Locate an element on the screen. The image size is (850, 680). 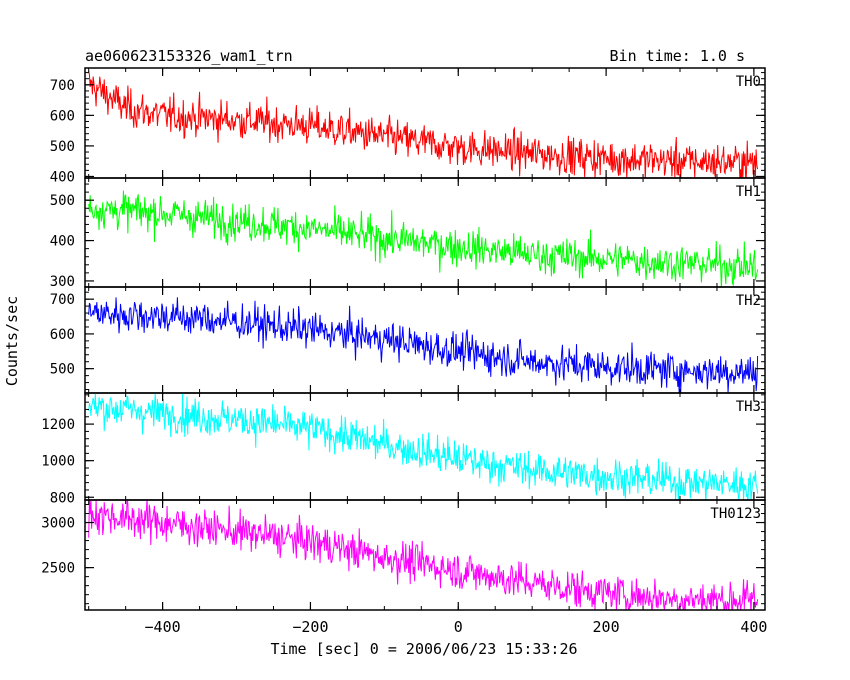
panel-th2: 500 600 700 TH2 is located at coordinates (408, 340).